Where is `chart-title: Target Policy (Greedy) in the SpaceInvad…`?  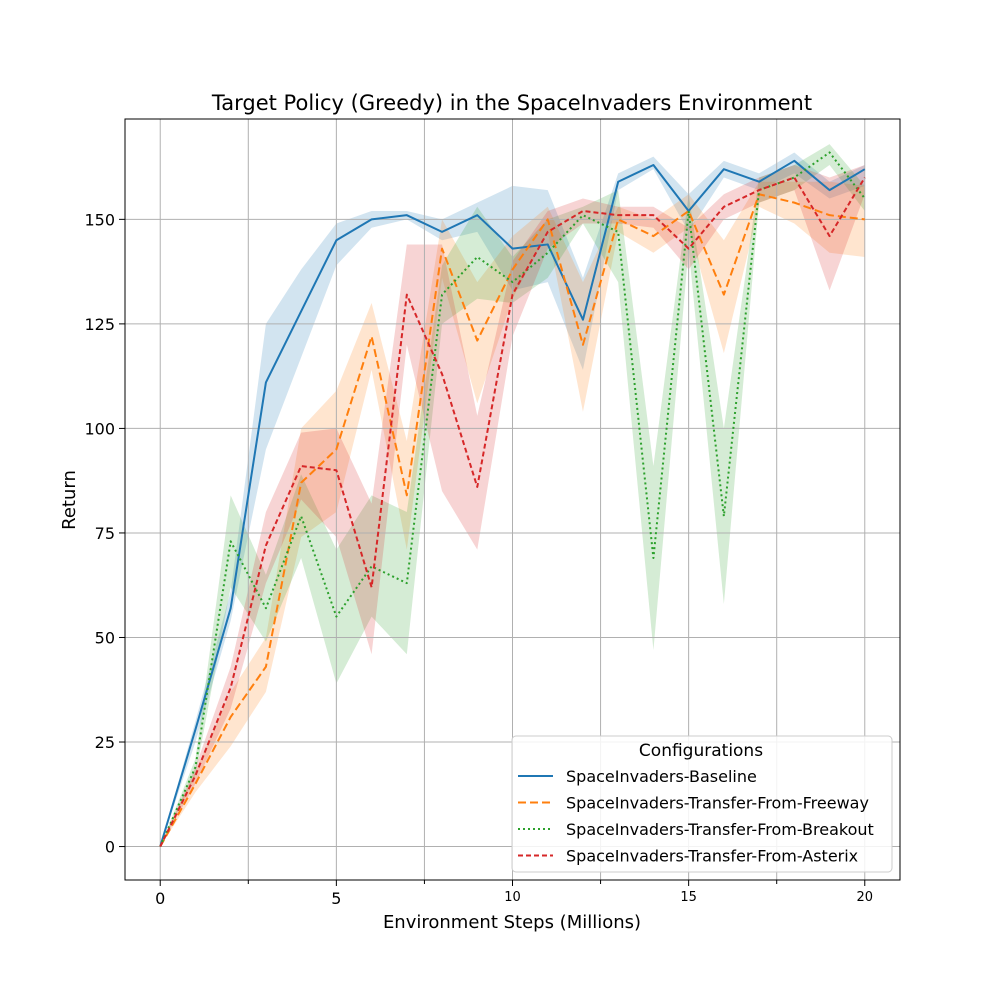
chart-title: Target Policy (Greedy) in the SpaceInvad… is located at coordinates (511, 103).